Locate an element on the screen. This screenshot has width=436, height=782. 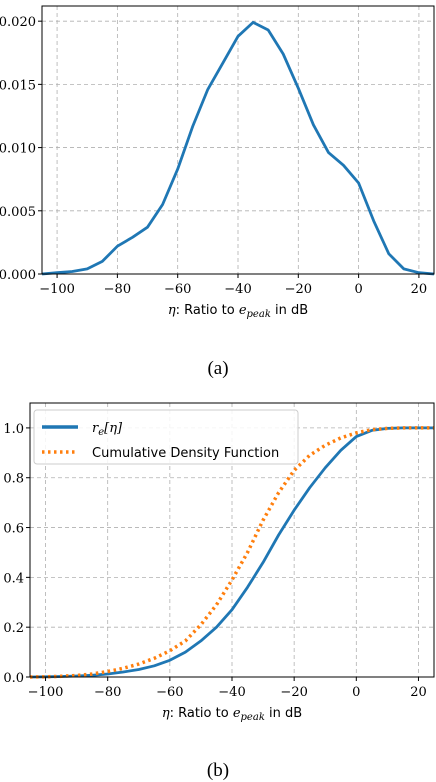
chart-a-x-tick-label: −100 is located at coordinates (57, 289).